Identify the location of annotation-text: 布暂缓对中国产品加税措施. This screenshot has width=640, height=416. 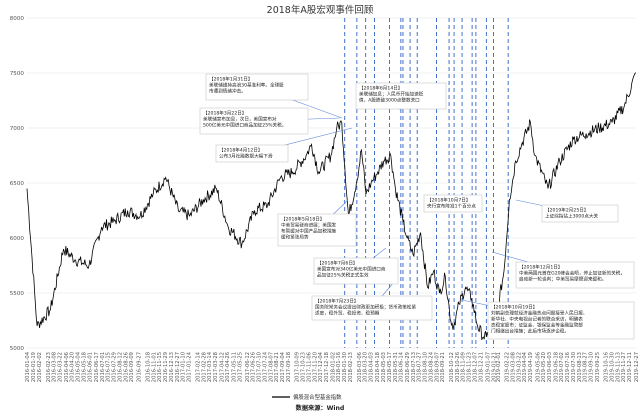
(309, 231).